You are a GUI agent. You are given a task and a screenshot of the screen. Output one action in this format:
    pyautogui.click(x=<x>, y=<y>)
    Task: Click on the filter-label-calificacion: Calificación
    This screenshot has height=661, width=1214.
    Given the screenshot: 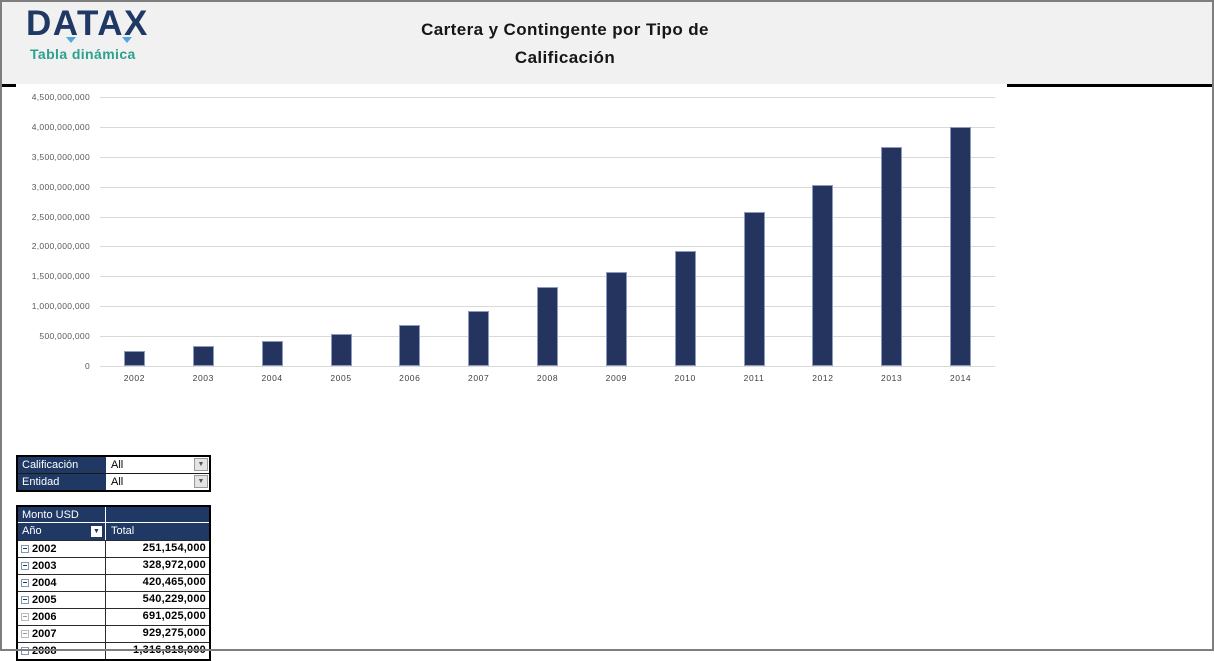 What is the action you would take?
    pyautogui.click(x=62, y=465)
    